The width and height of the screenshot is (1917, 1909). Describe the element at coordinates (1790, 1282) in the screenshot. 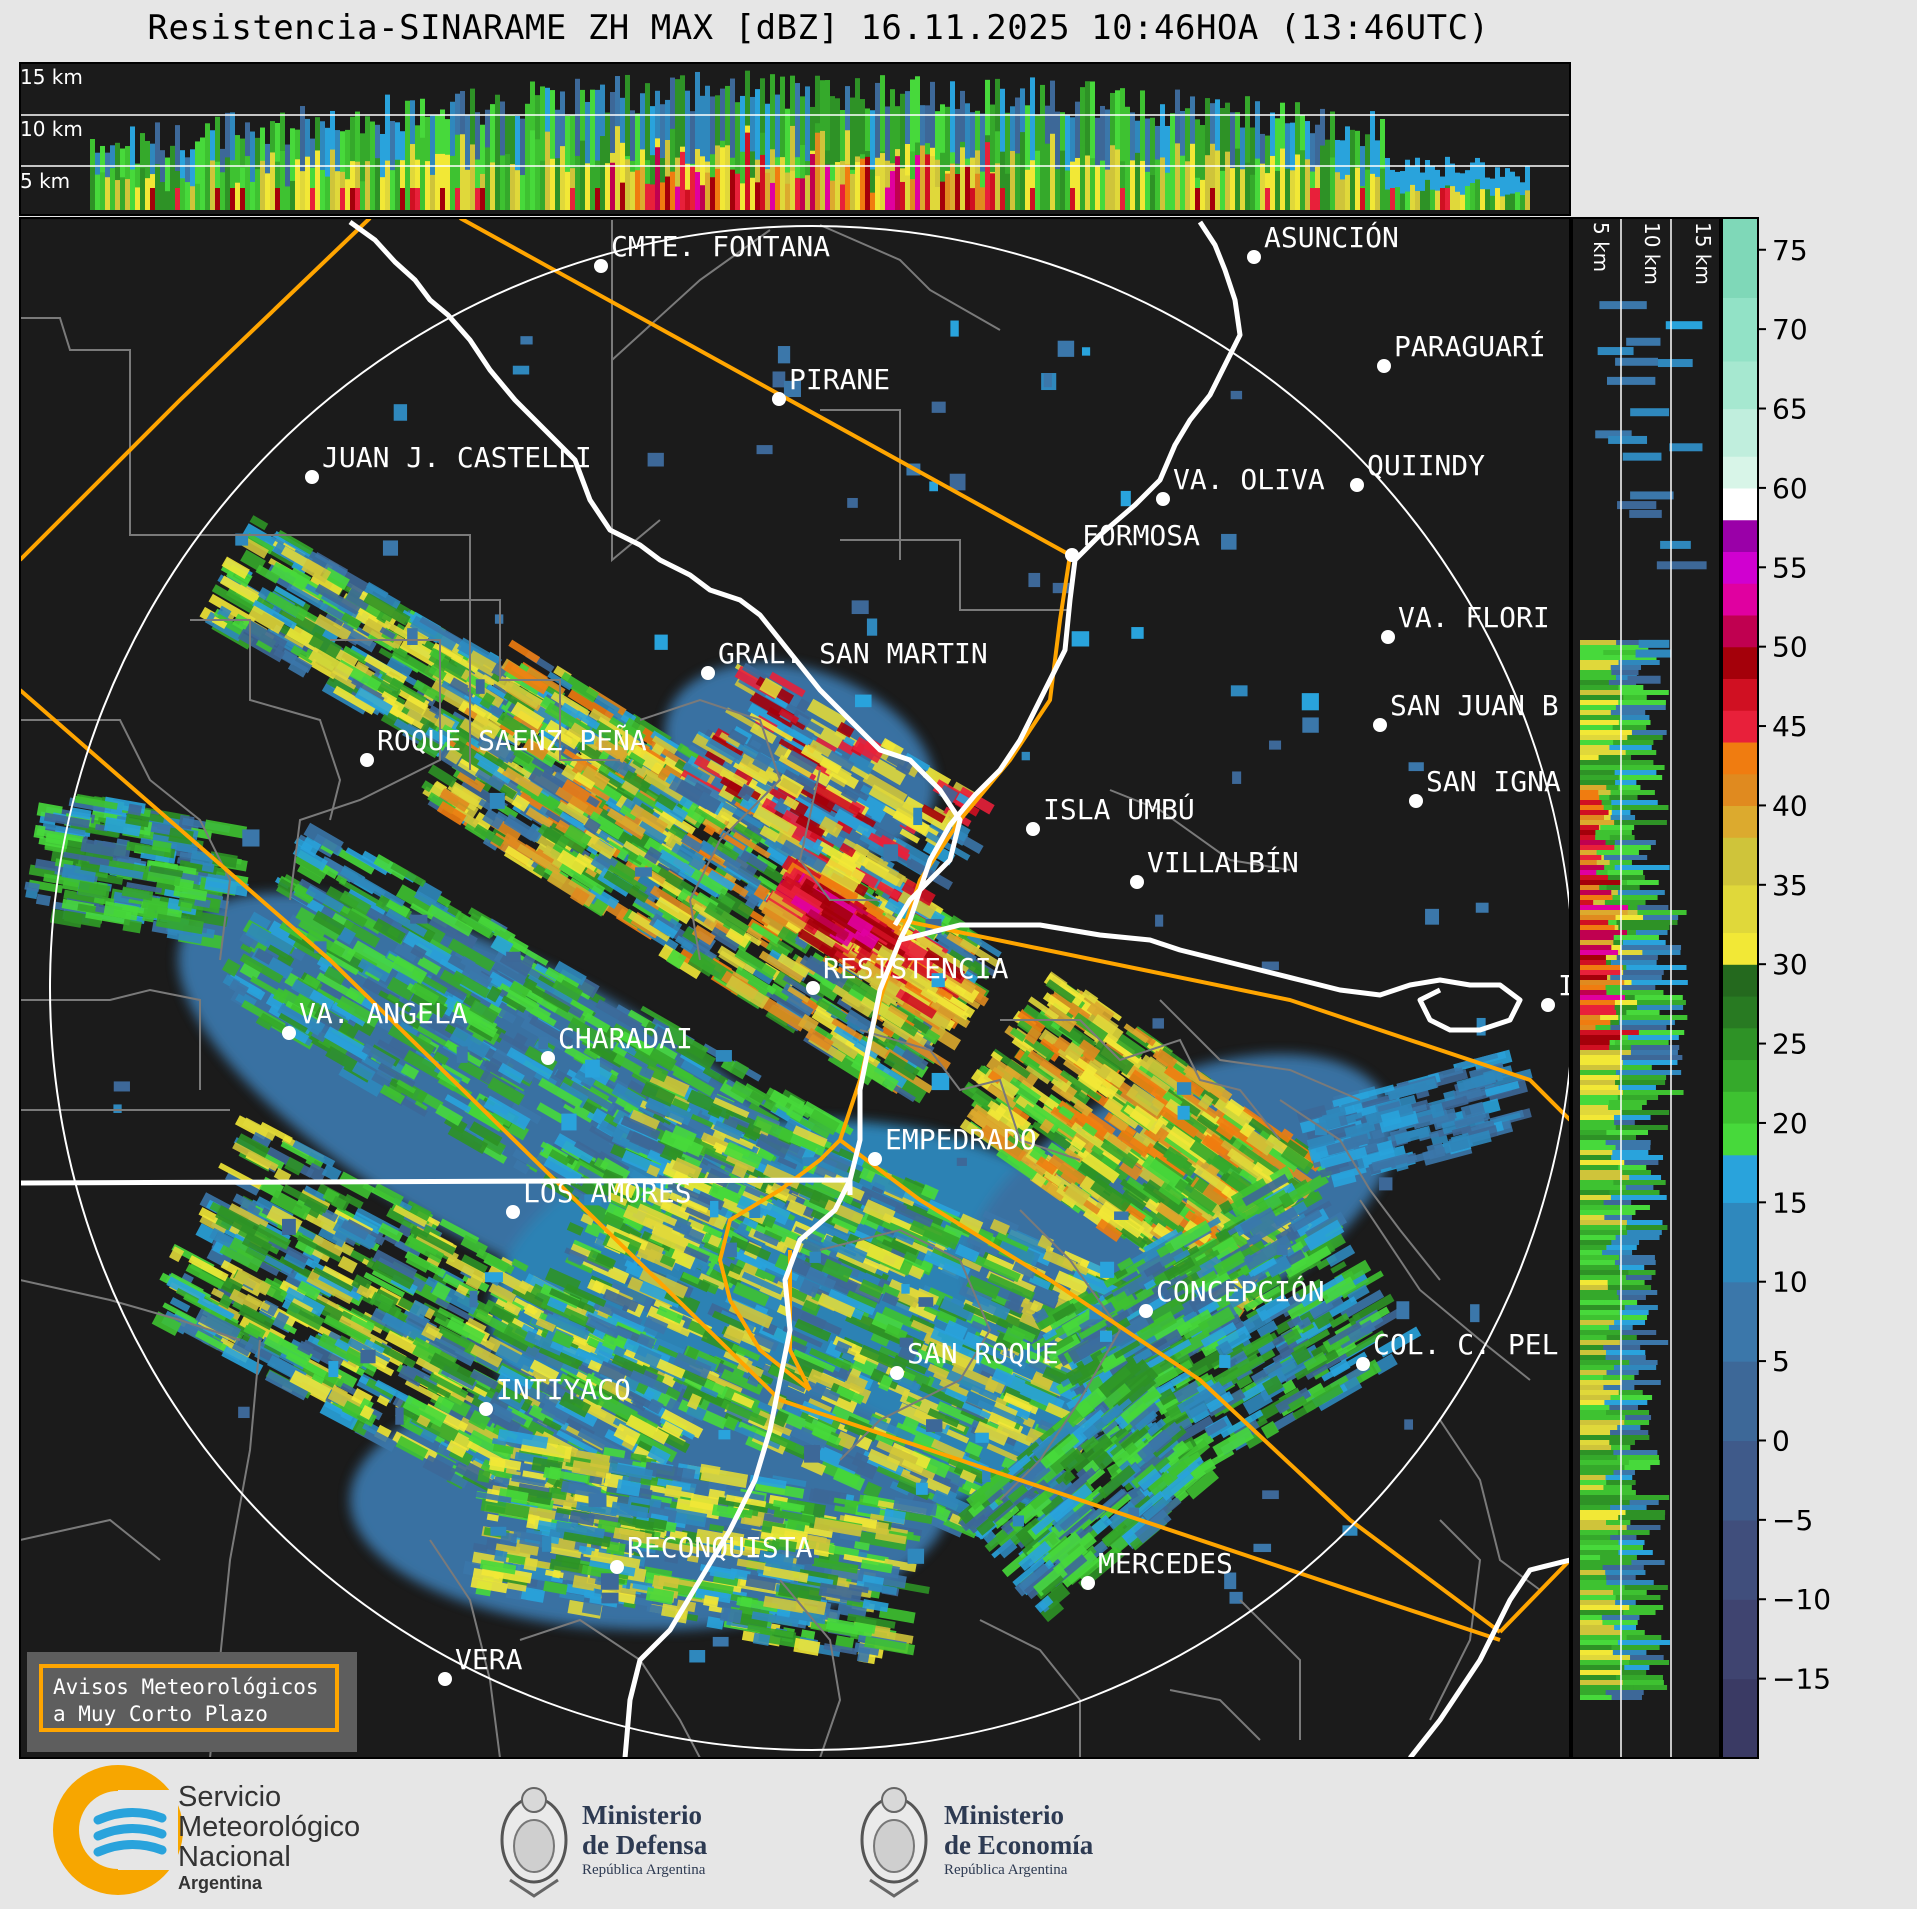

I see `colorbar-tick-label: 10` at that location.